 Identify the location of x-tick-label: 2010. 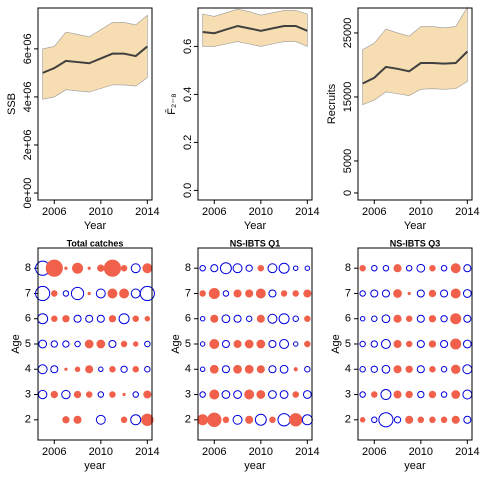
(421, 452).